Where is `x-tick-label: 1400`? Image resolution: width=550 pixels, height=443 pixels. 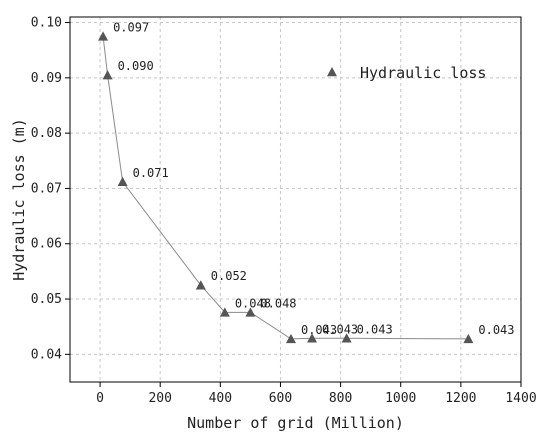 x-tick-label: 1400 is located at coordinates (520, 398).